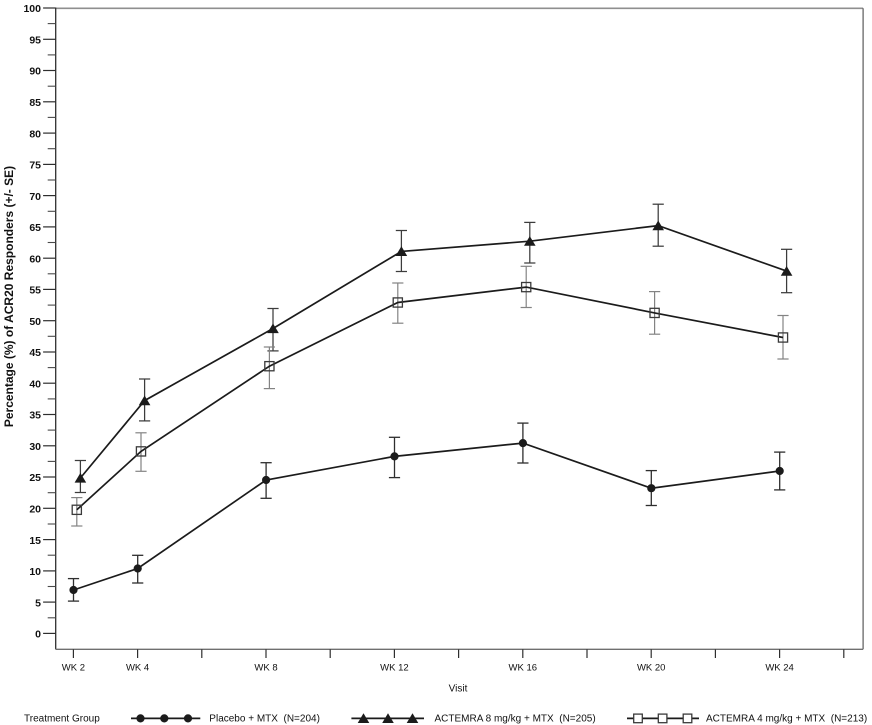 This screenshot has height=725, width=872. Describe the element at coordinates (35, 72) in the screenshot. I see `svg-text: 90` at that location.